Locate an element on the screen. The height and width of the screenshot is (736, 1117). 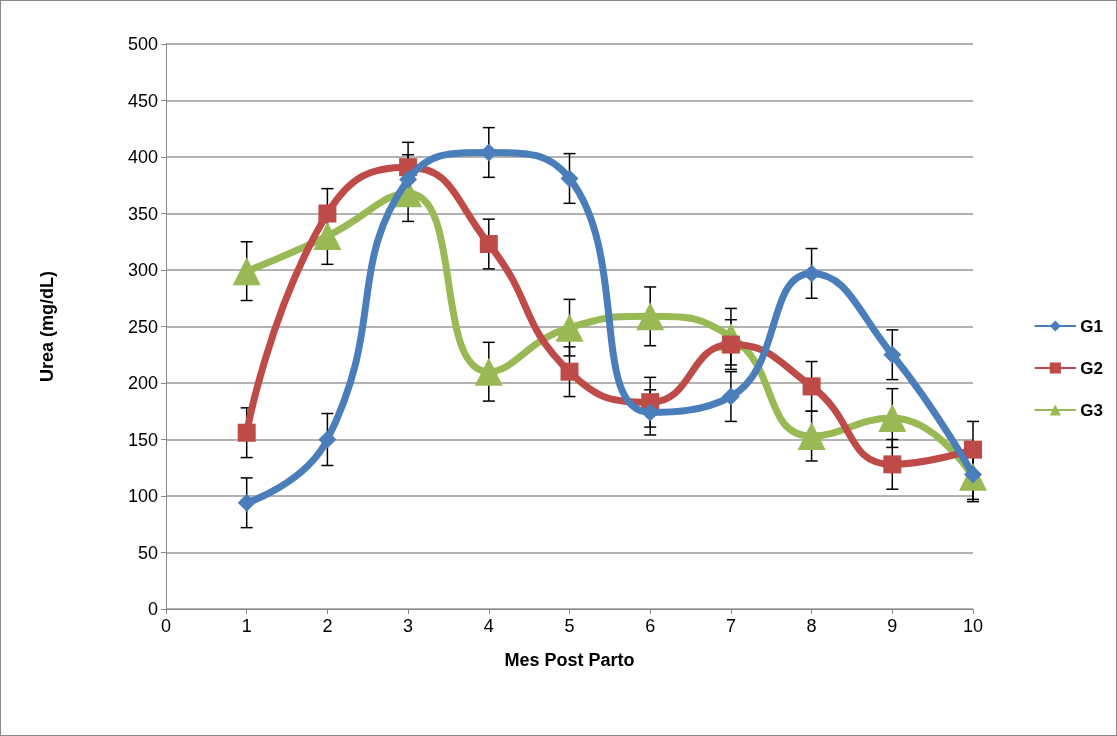
x-tick-label: 5 is located at coordinates (569, 626).